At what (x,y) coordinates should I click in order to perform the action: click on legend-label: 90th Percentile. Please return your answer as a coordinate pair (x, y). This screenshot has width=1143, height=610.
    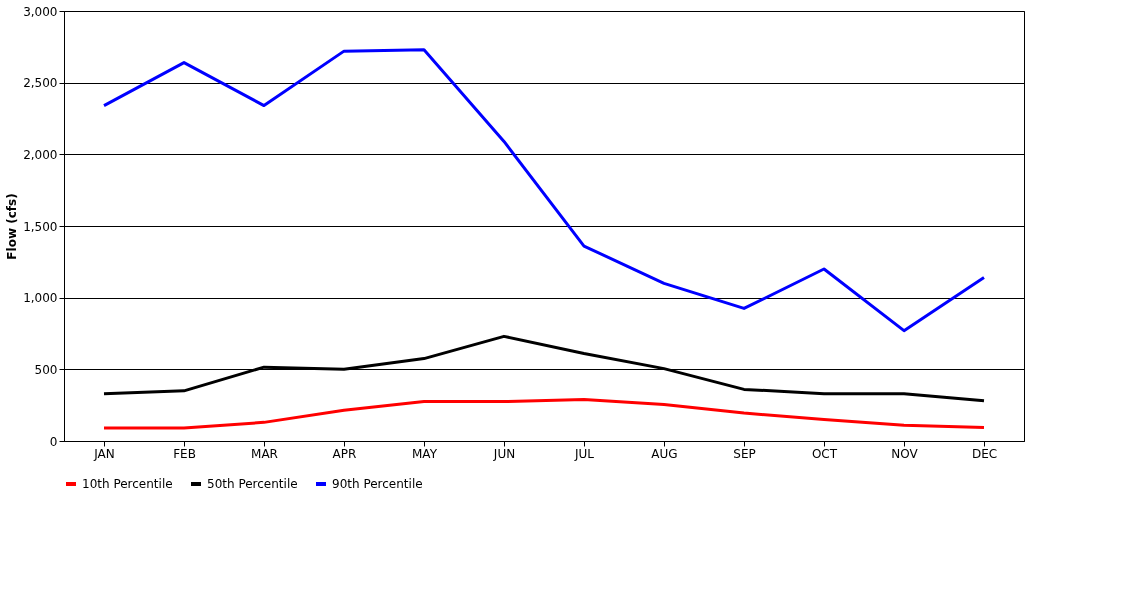
    Looking at the image, I should click on (377, 484).